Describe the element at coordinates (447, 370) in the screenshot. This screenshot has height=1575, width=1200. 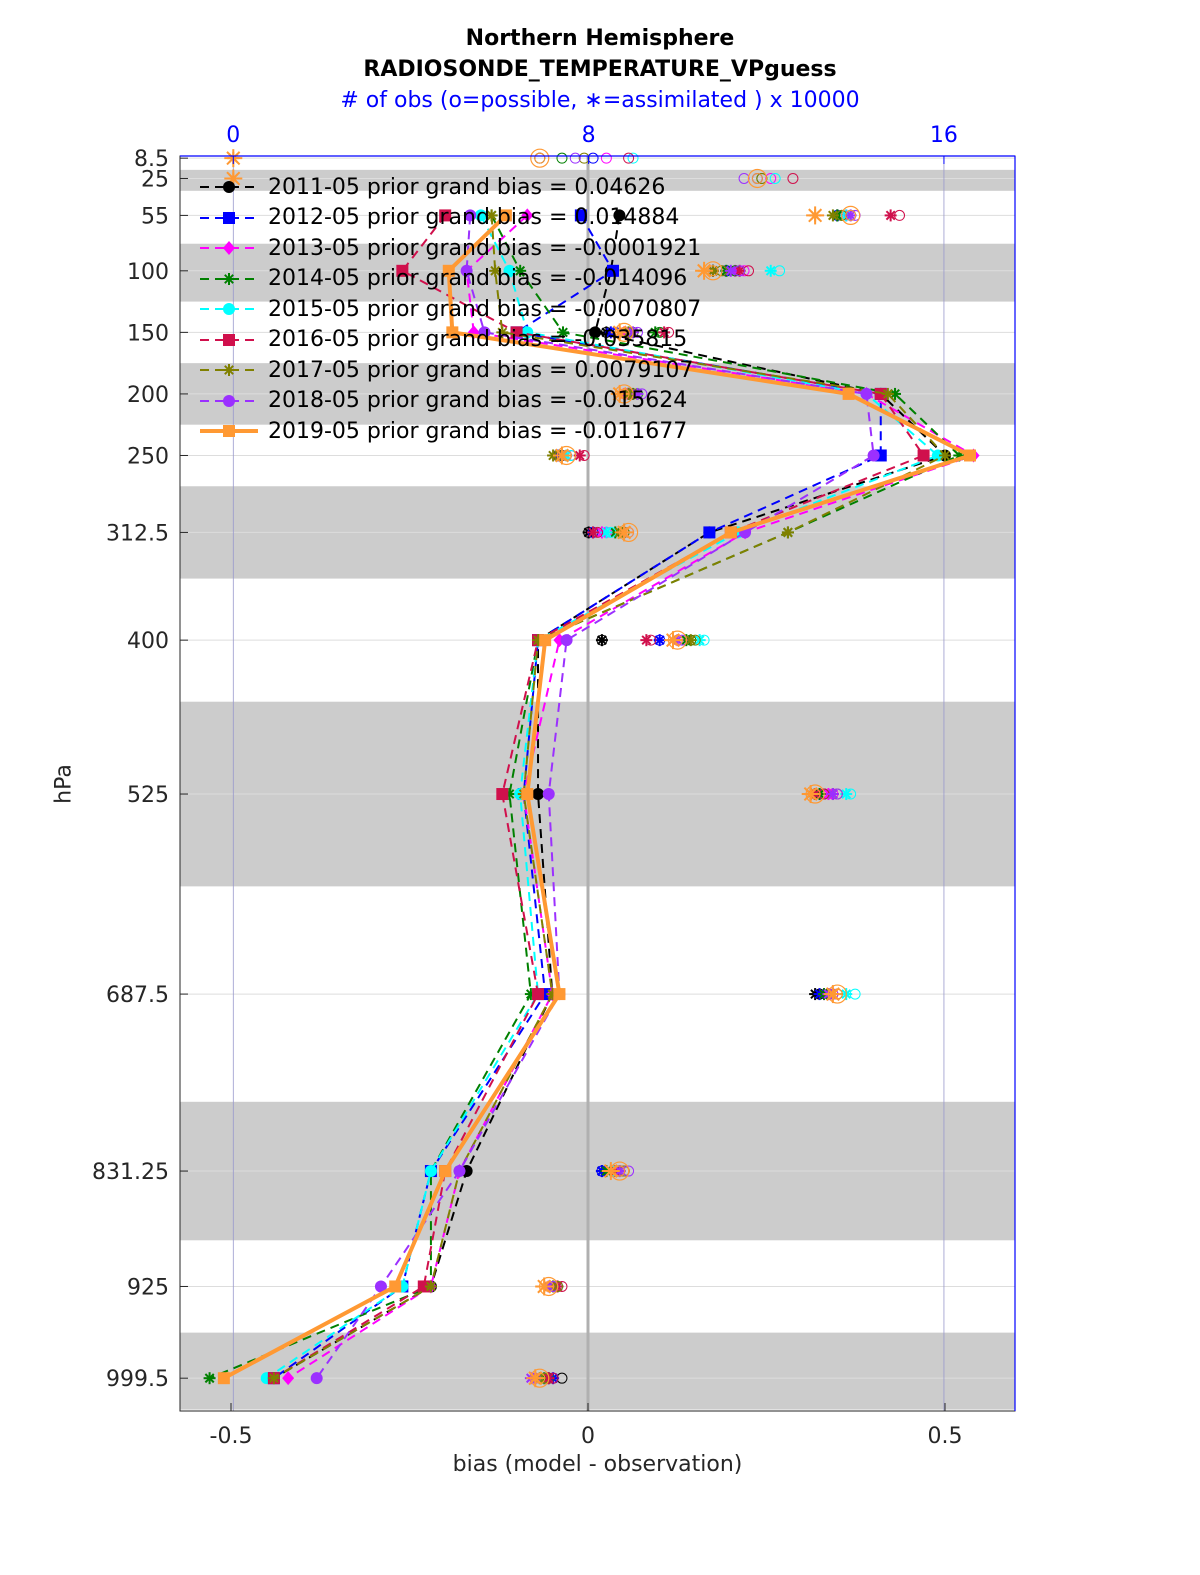
I see `legend-entry: 2017-05 prior grand bias = 0.0079107` at that location.